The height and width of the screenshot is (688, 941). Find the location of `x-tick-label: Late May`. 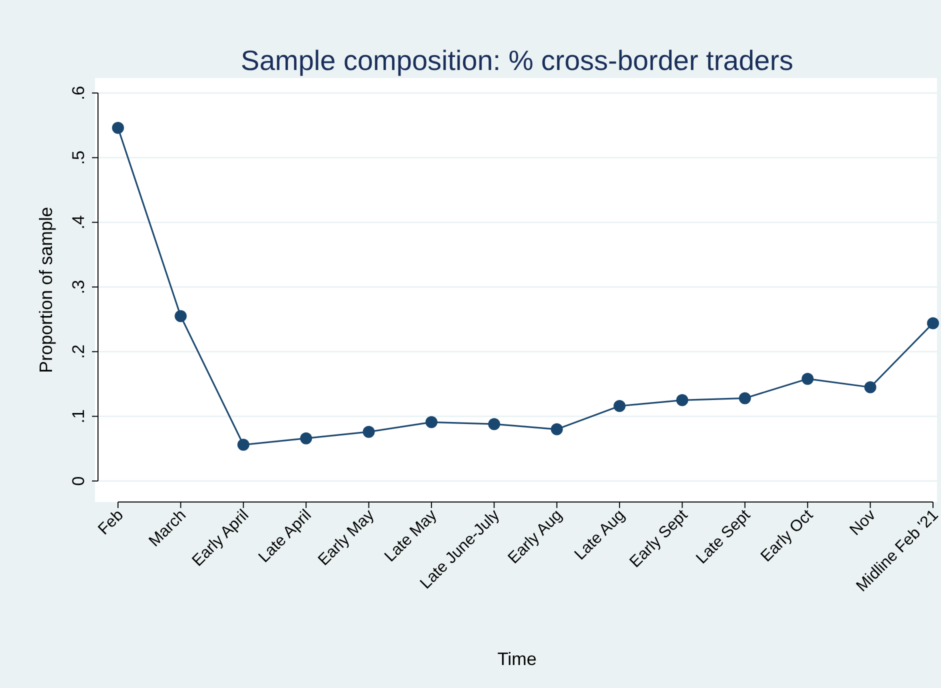

x-tick-label: Late May is located at coordinates (411, 536).